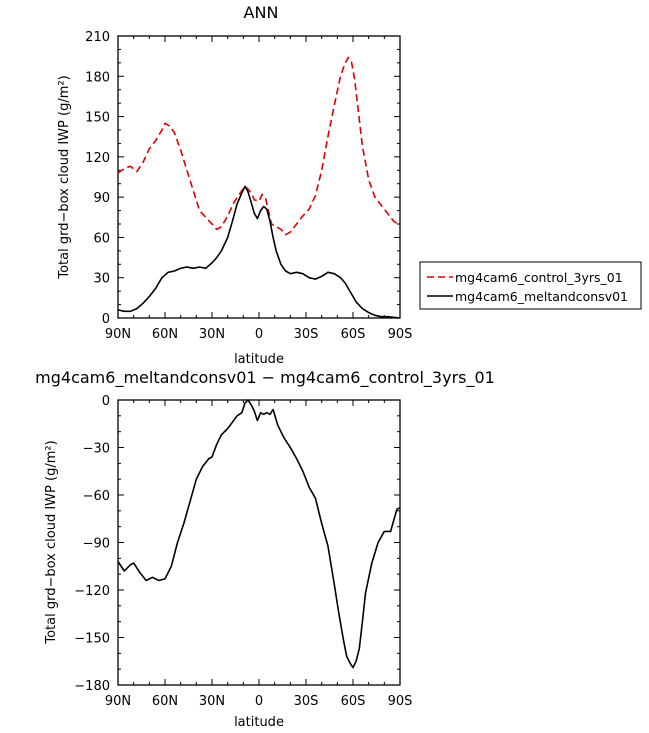  I want to click on legend-box, so click(530, 285).